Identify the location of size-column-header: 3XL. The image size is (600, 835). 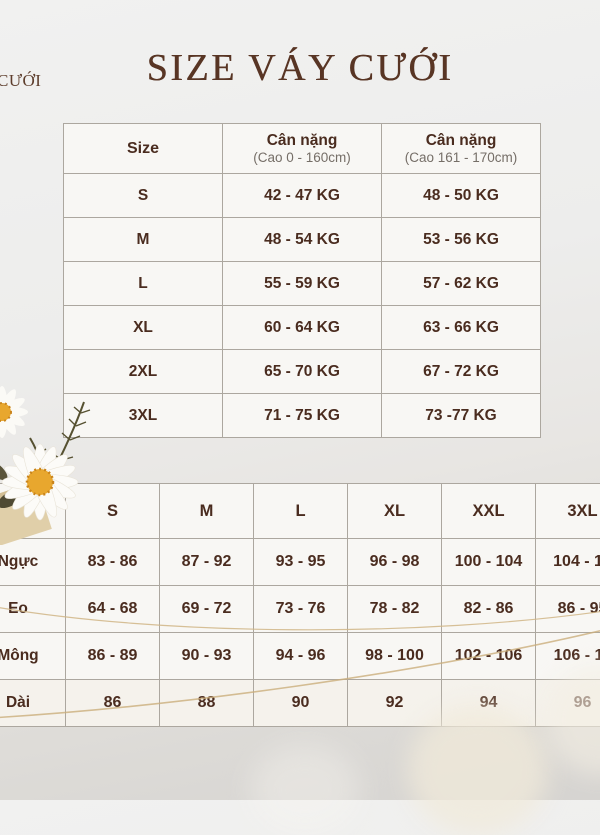
(568, 511).